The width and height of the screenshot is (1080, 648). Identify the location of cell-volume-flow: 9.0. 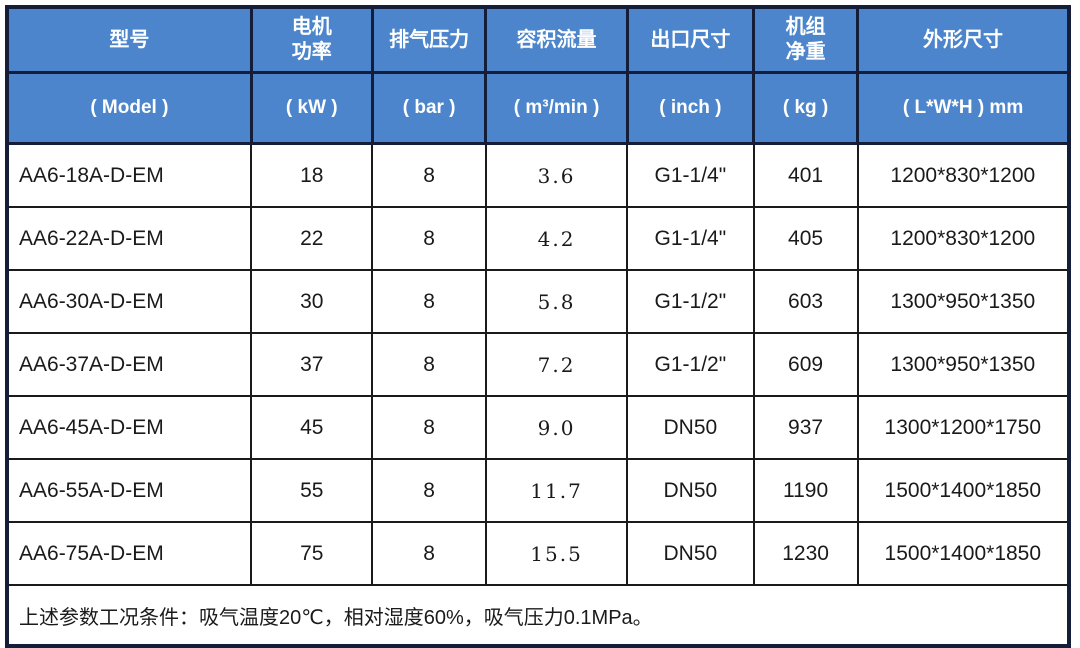
(556, 427).